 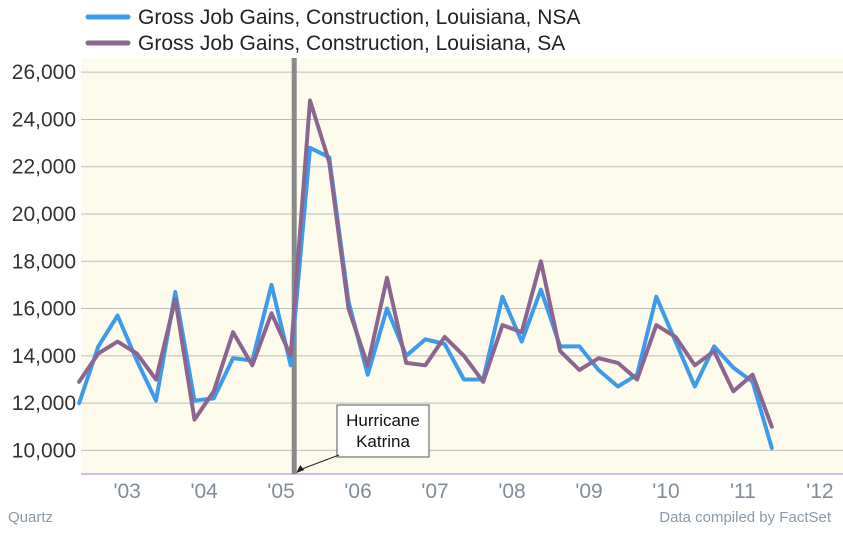 I want to click on annotation-arrow, so click(x=319, y=462).